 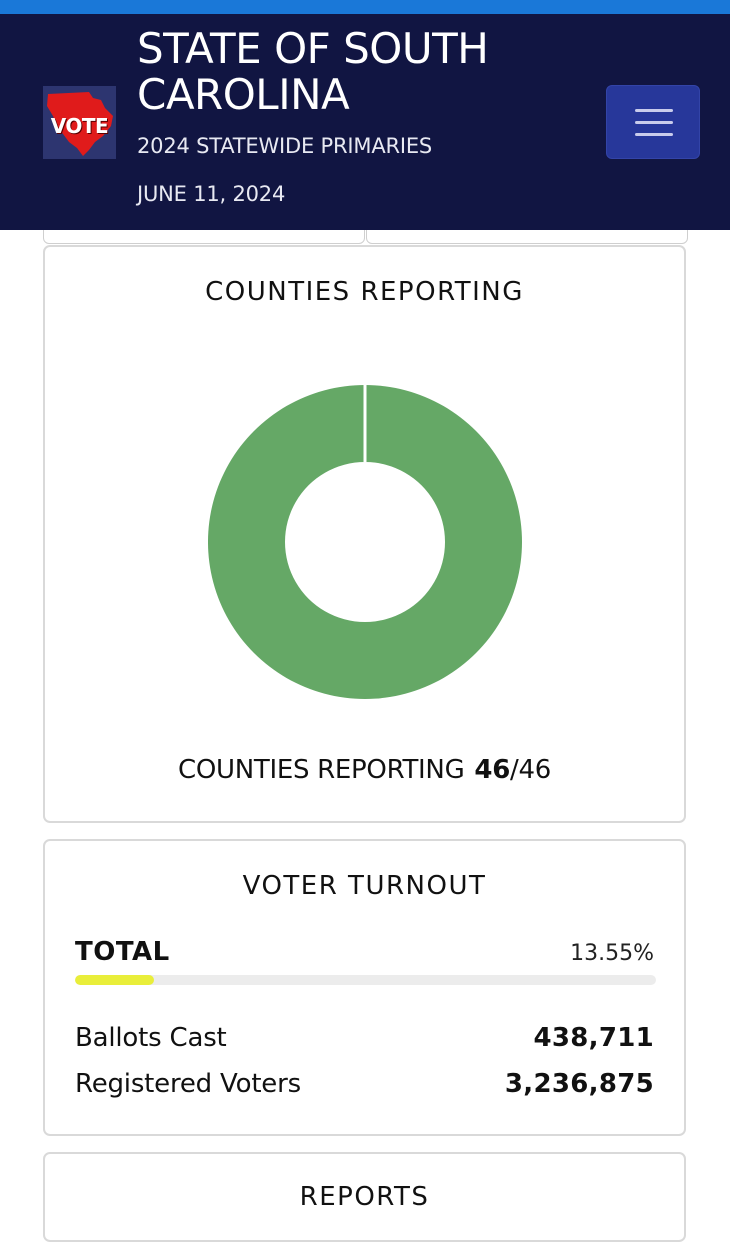 I want to click on turnout-total-label: TOTAL, so click(x=122, y=952).